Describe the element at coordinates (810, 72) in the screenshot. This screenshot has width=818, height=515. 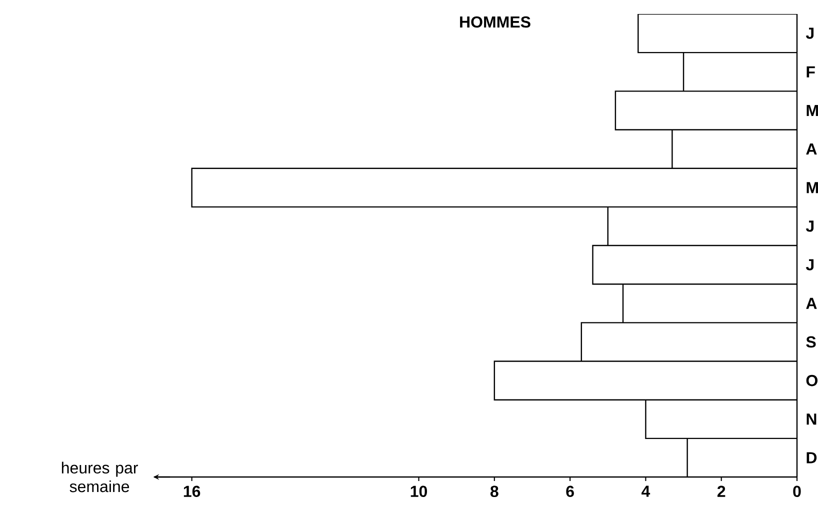
I see `y-tick-label: F` at that location.